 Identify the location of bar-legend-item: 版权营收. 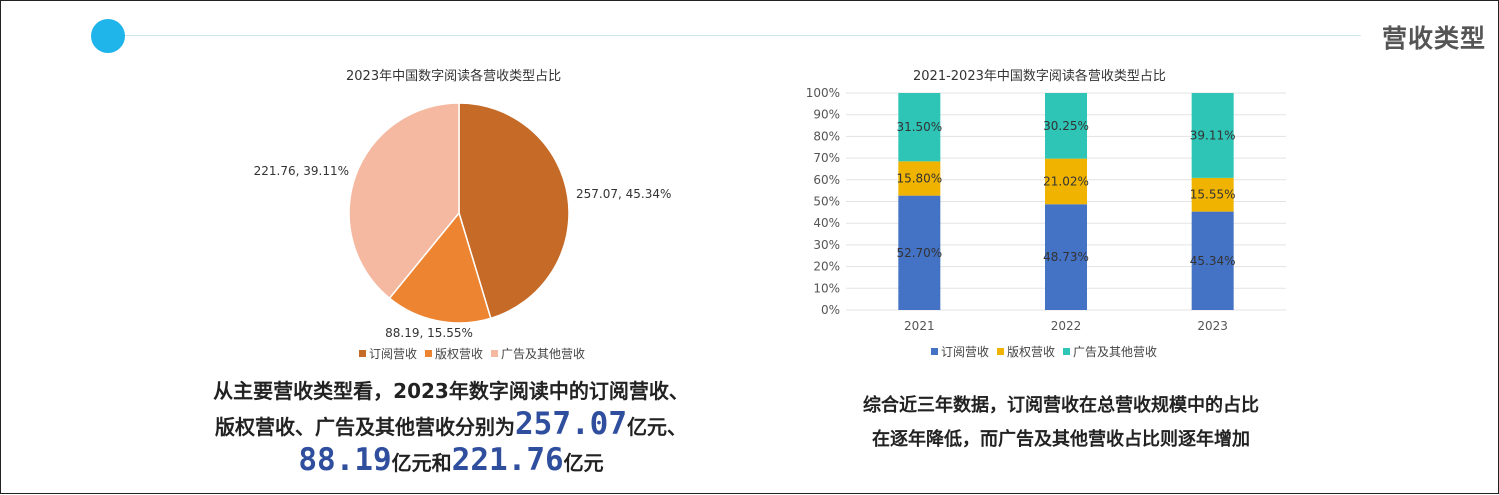
(1026, 351).